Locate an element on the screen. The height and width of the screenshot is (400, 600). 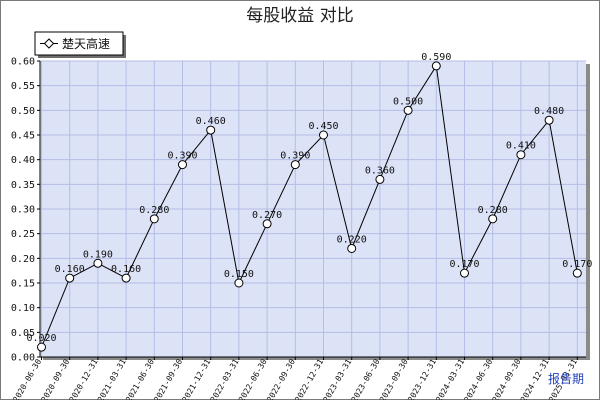
legend-marker-icon is located at coordinates (49, 43).